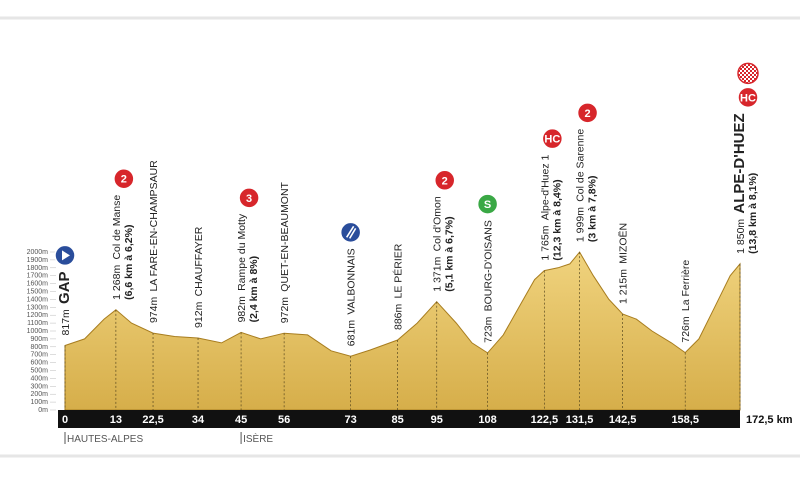  What do you see at coordinates (545, 187) in the screenshot?
I see `place-name: Alpe-d'Huez 1` at bounding box center [545, 187].